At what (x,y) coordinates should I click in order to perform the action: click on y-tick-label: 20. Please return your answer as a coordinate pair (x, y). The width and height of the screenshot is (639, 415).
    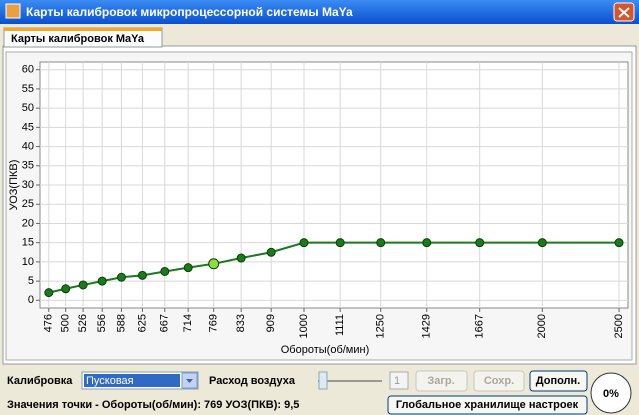
    Looking at the image, I should click on (28, 223).